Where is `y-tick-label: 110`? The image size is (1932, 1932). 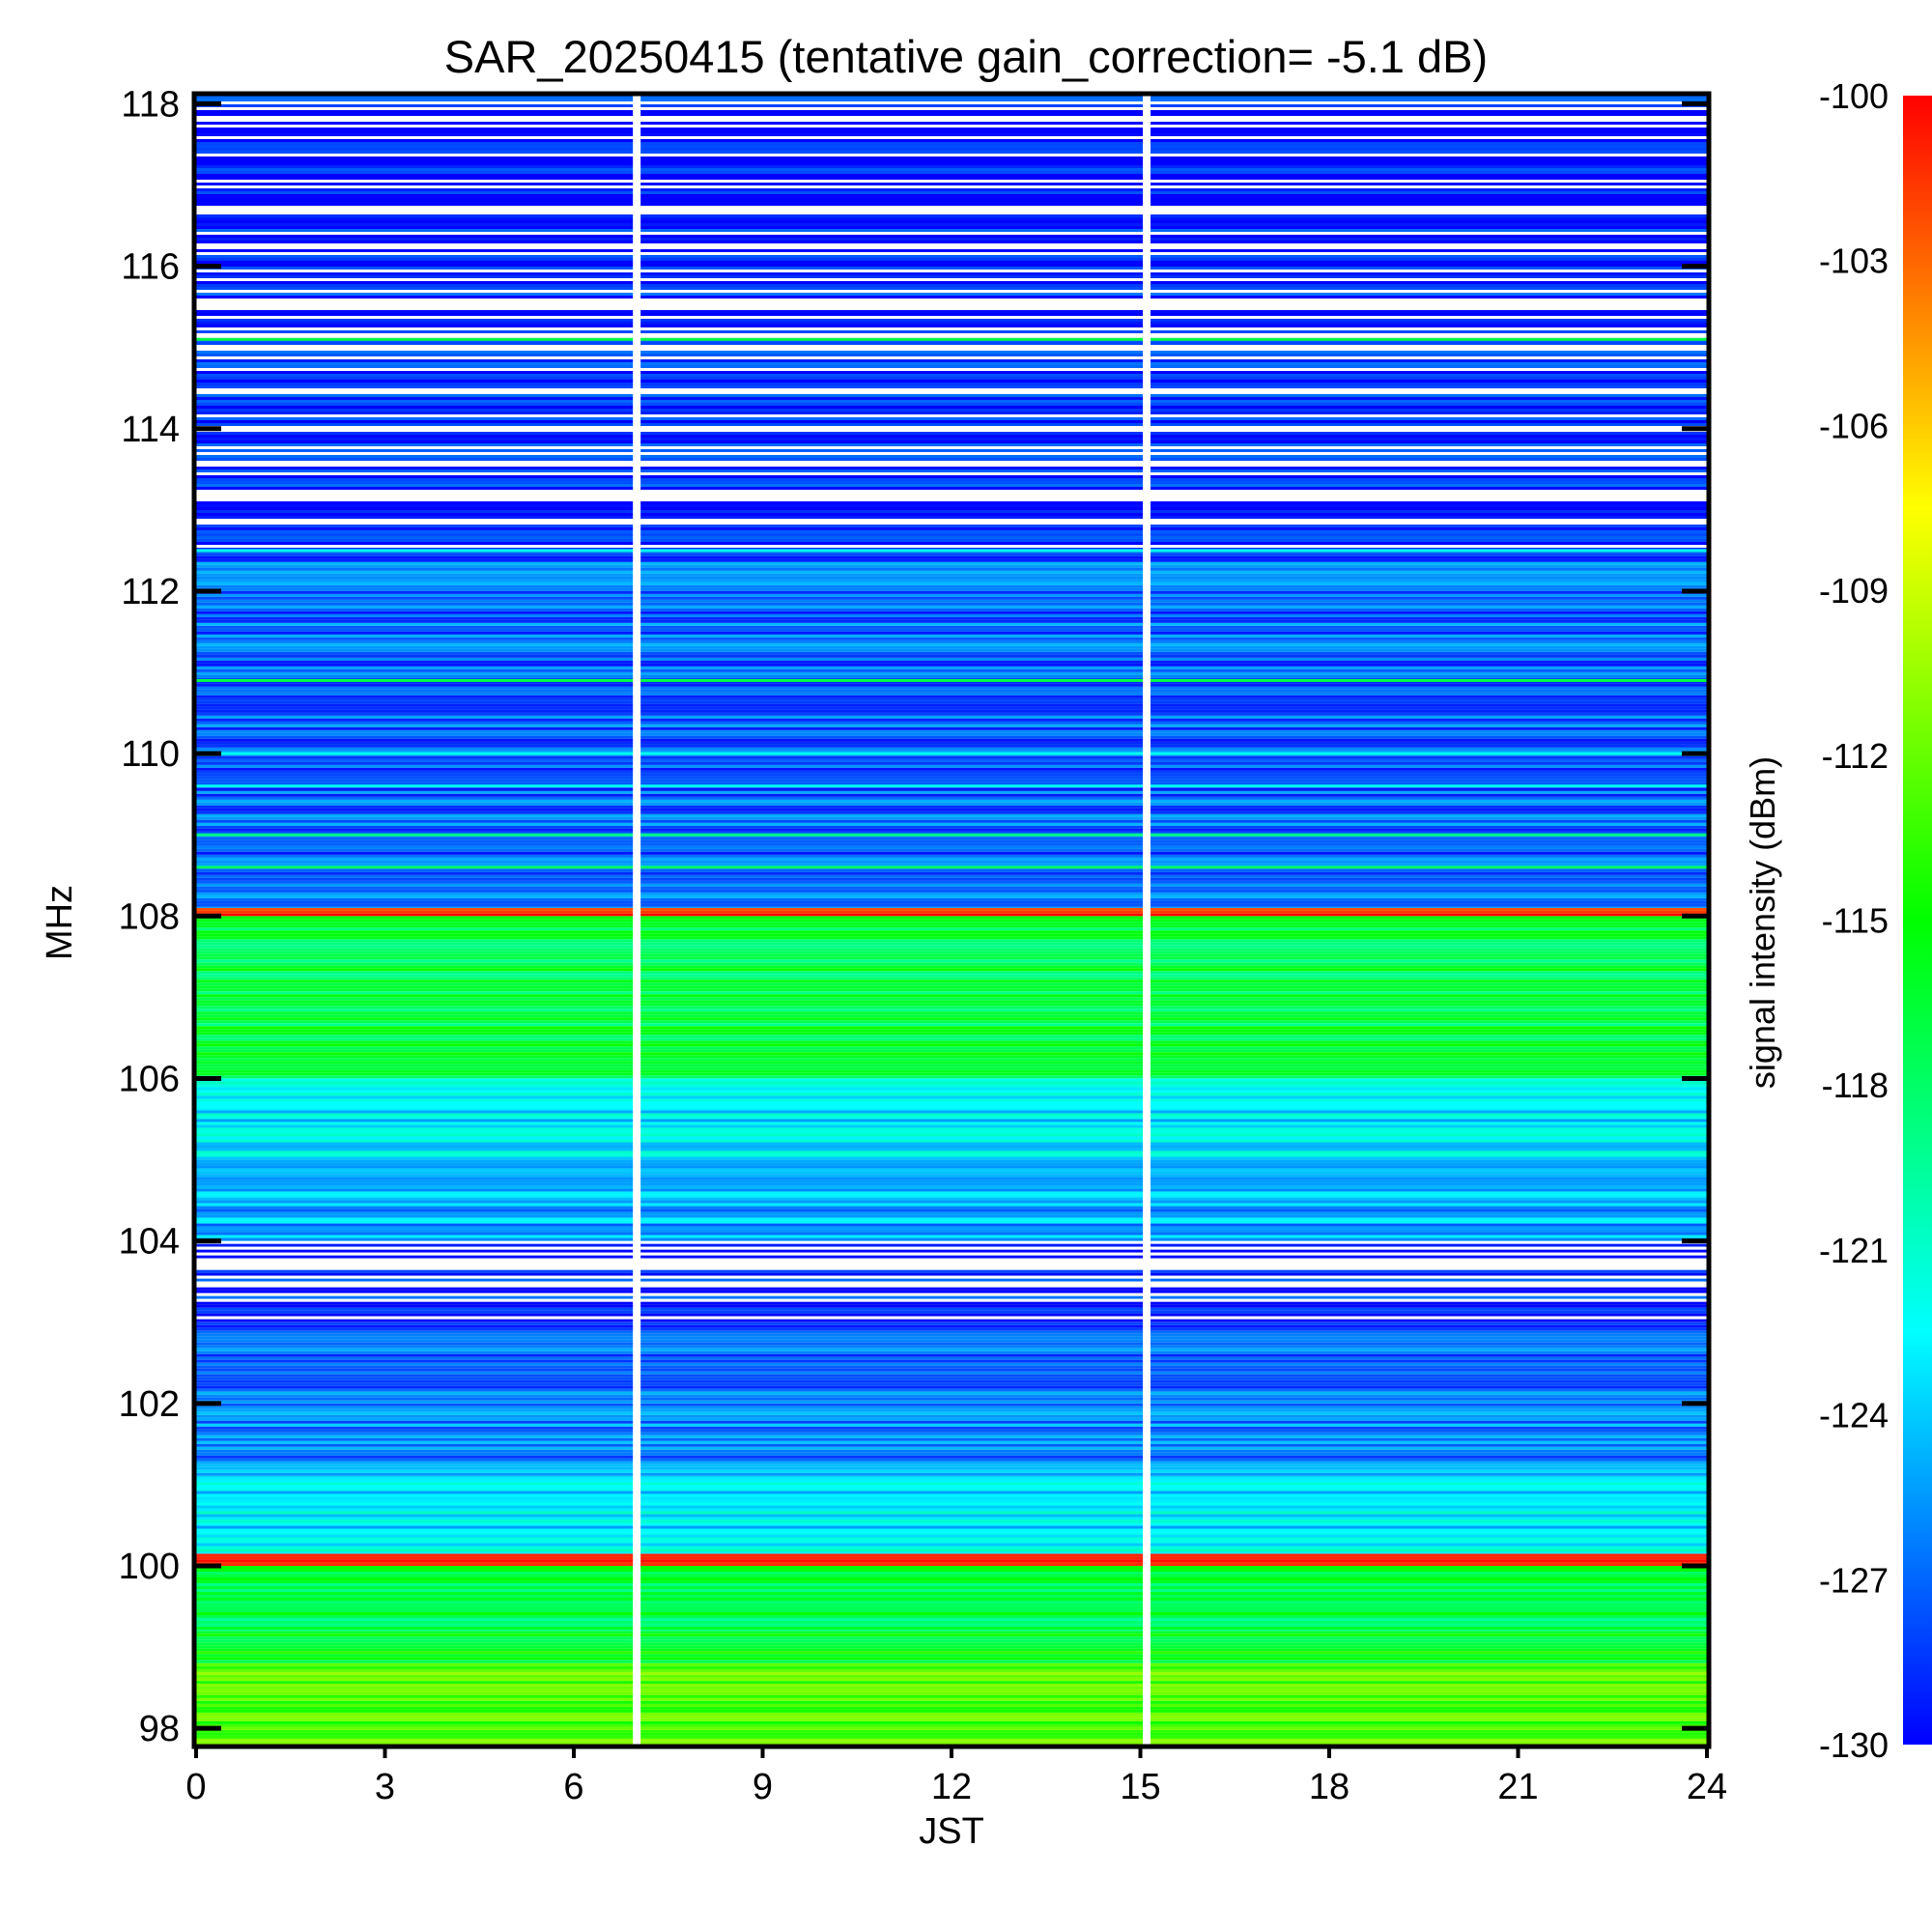 y-tick-label: 110 is located at coordinates (150, 754).